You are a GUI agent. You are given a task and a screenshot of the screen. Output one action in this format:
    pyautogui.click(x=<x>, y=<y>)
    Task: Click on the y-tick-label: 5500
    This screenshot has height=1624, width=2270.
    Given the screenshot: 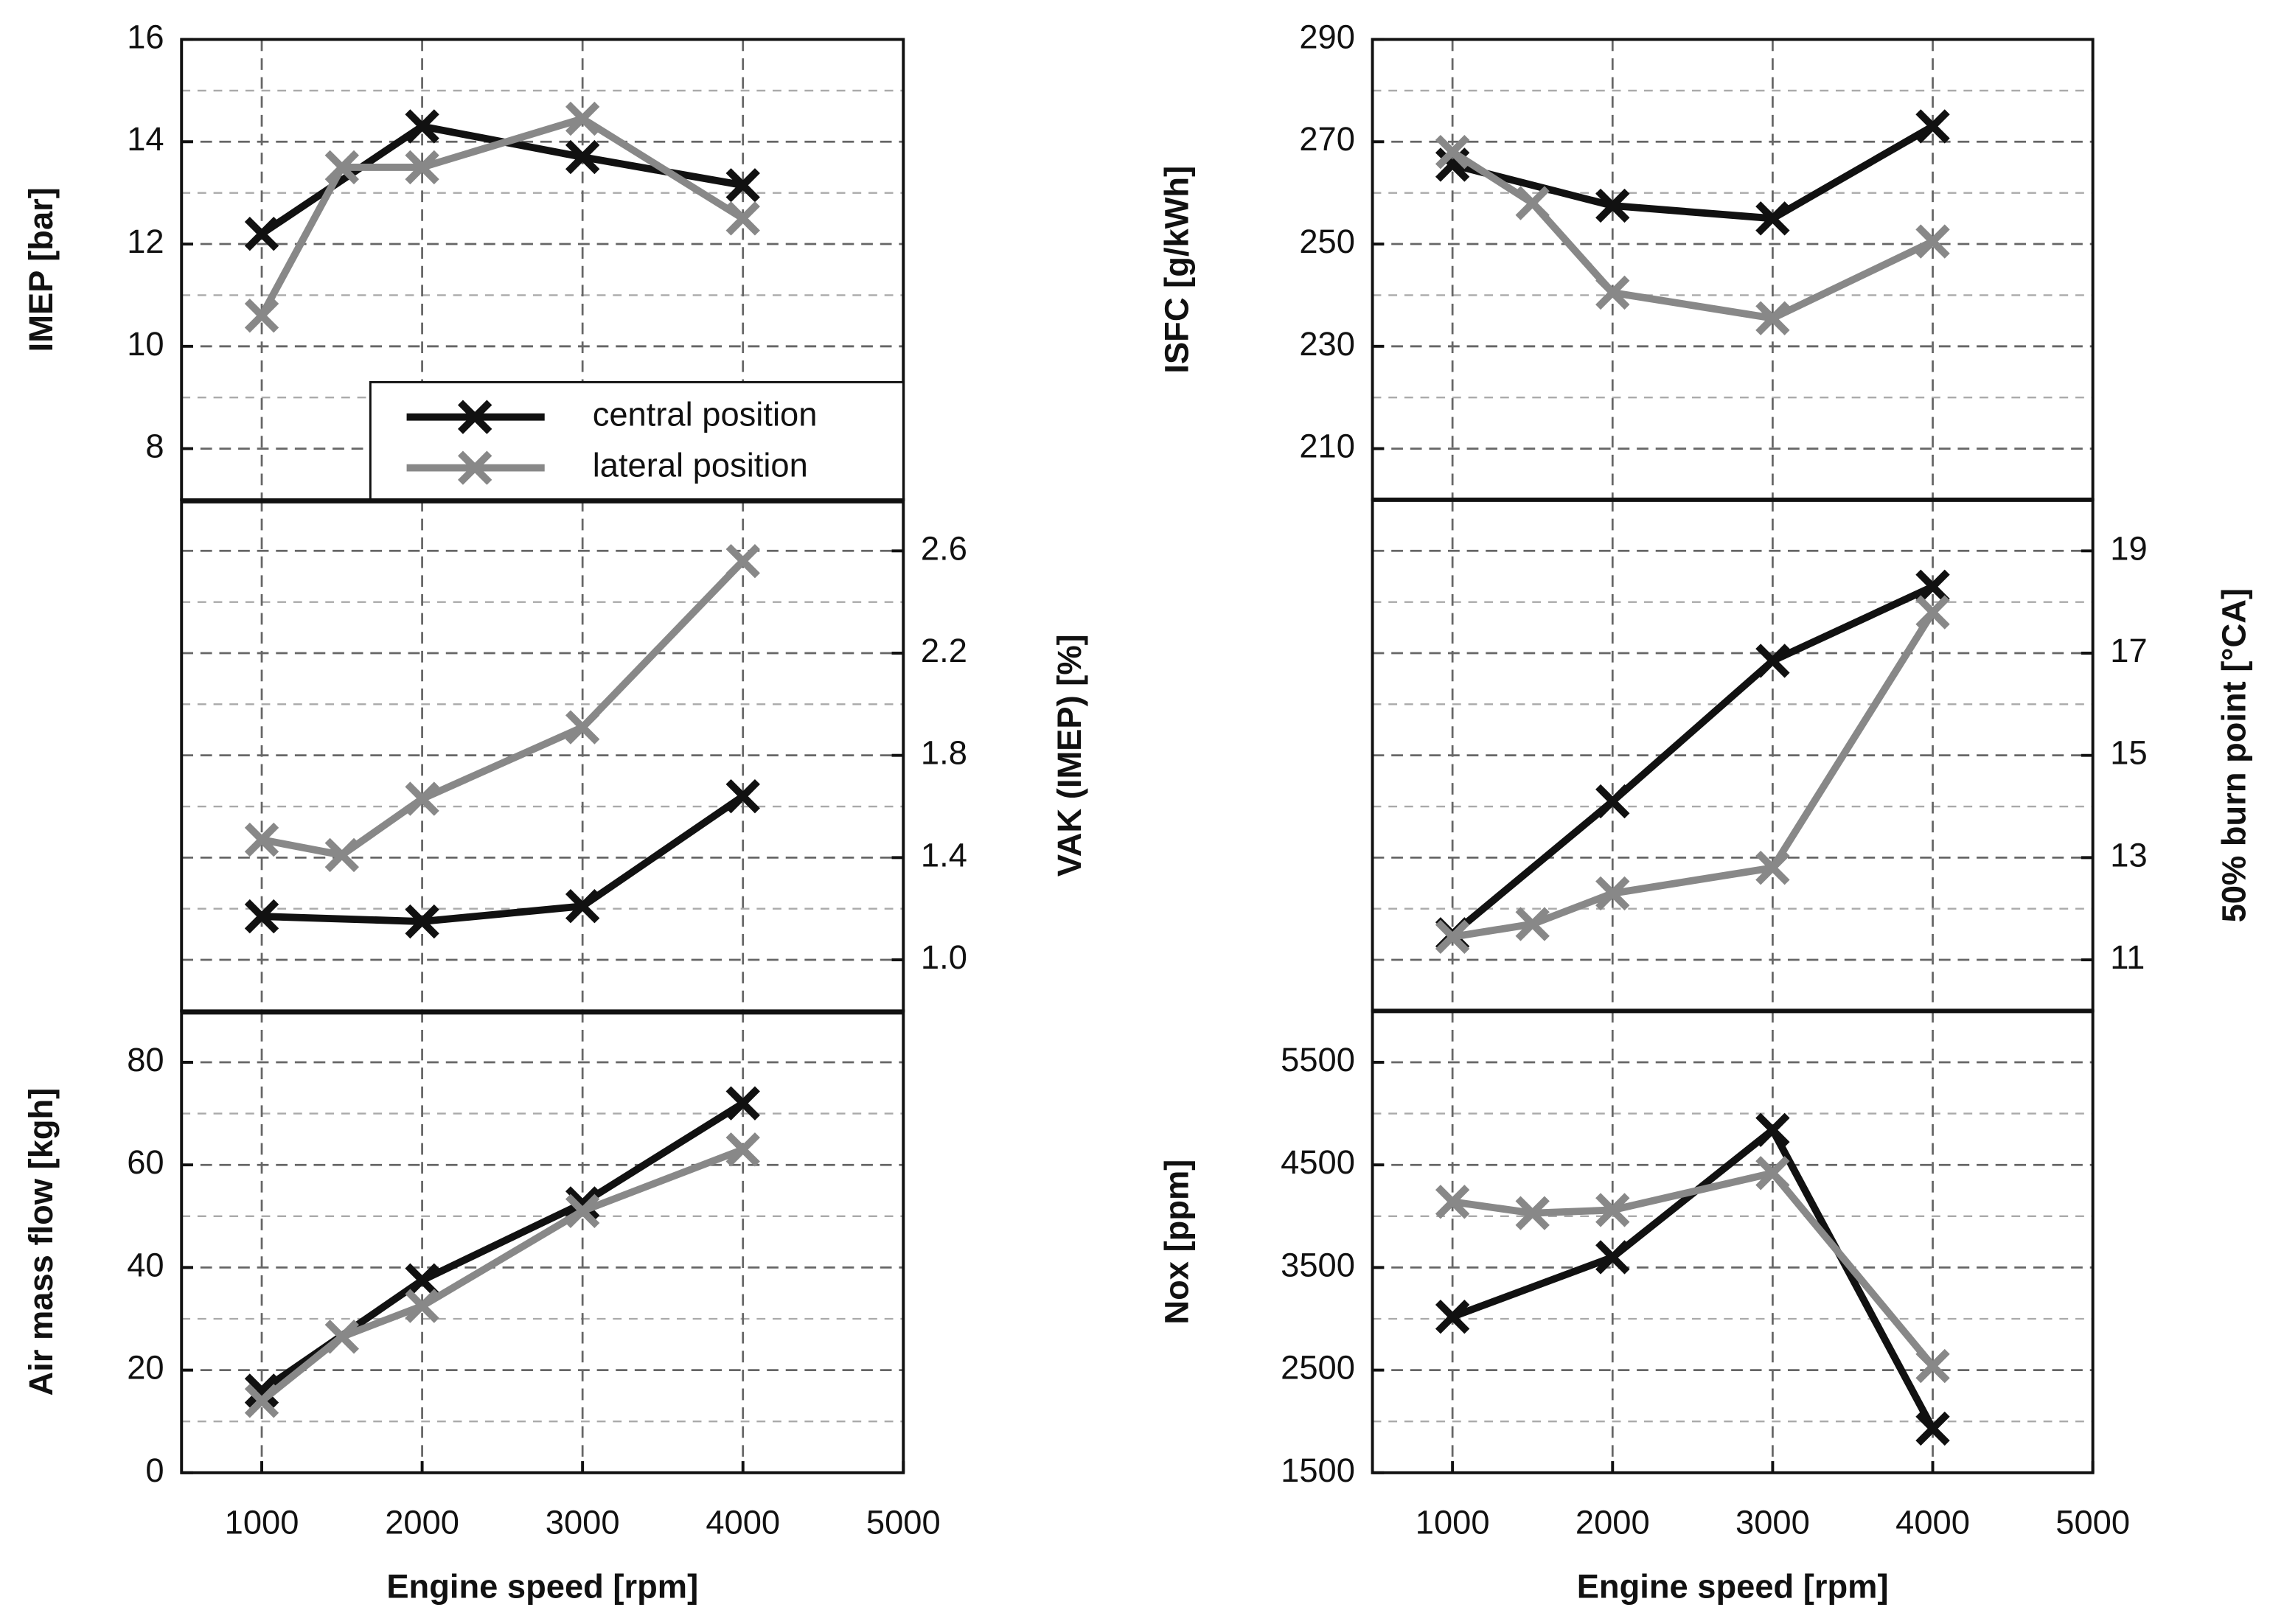 What is the action you would take?
    pyautogui.click(x=1318, y=1059)
    